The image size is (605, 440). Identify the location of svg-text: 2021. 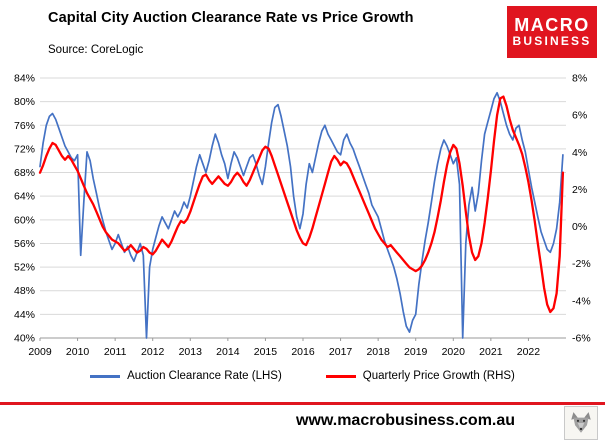
(491, 352).